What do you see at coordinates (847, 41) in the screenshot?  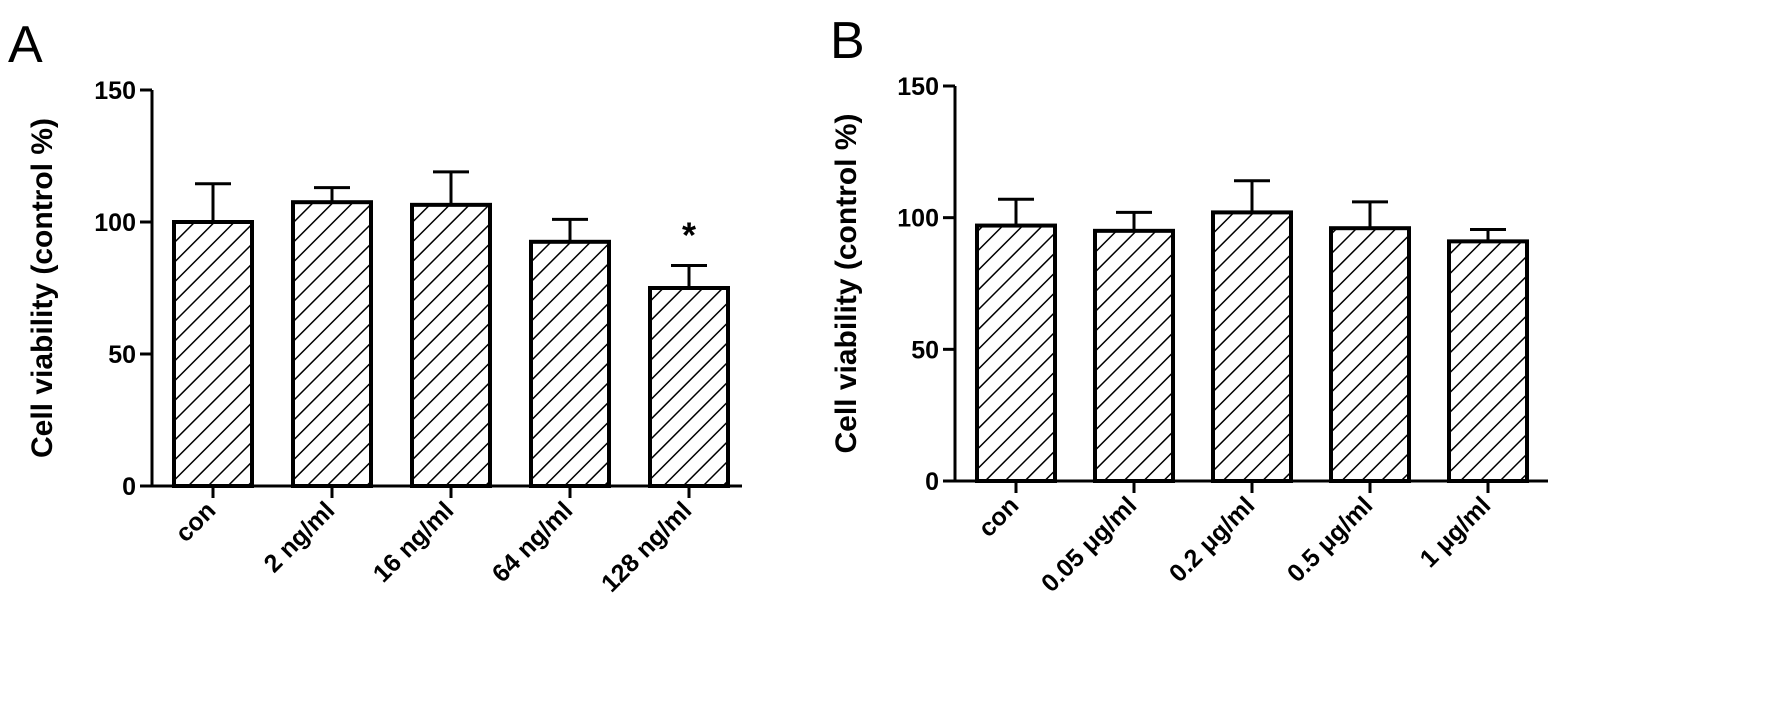 I see `panel-letter: B` at bounding box center [847, 41].